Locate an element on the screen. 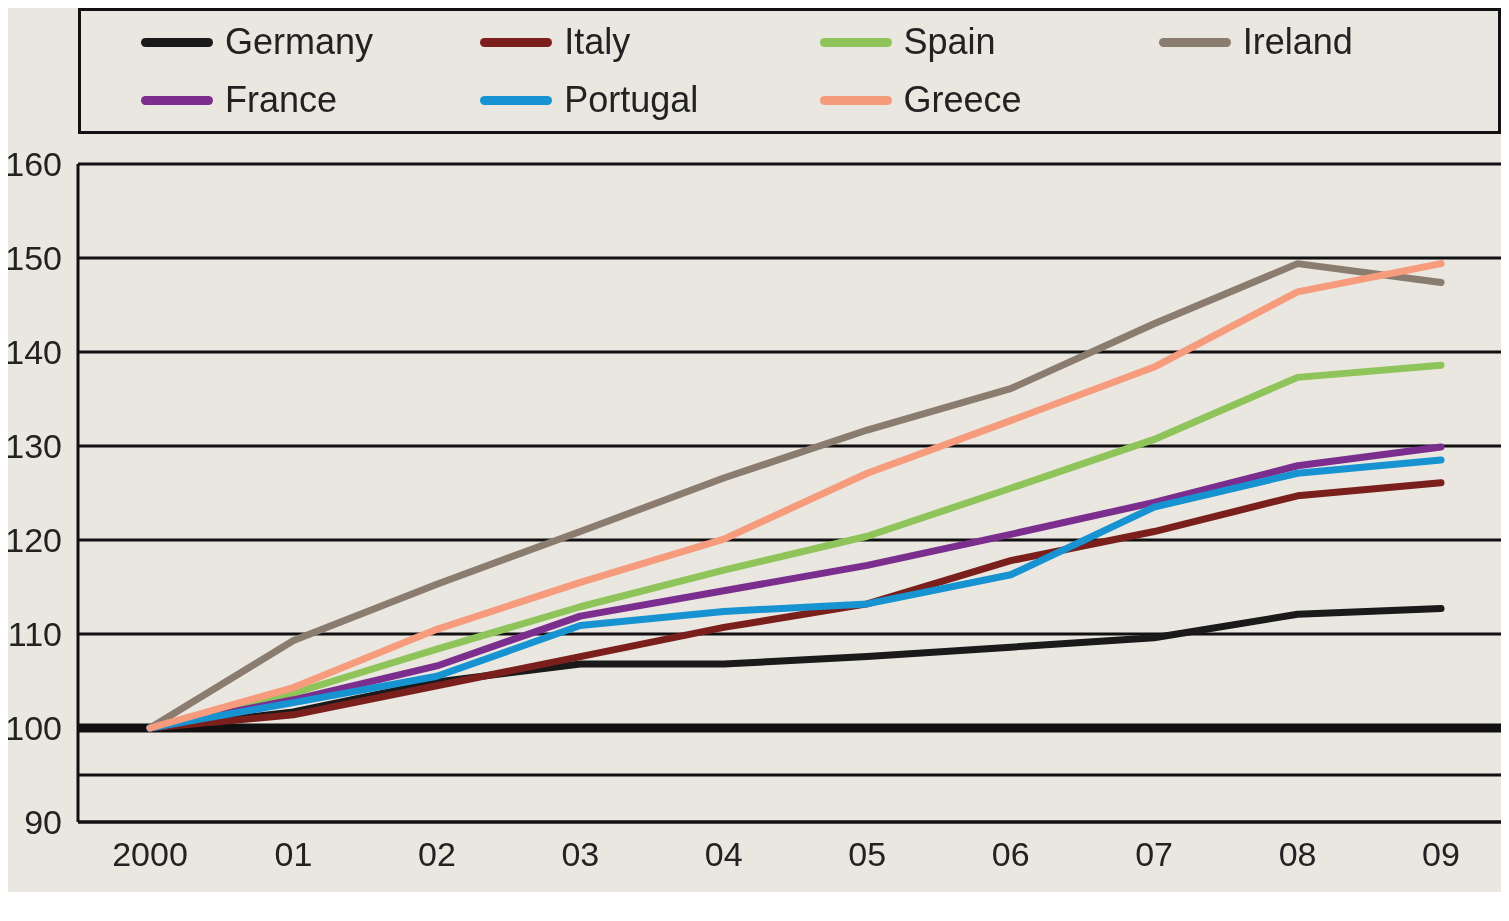  legend-label: France is located at coordinates (281, 100).